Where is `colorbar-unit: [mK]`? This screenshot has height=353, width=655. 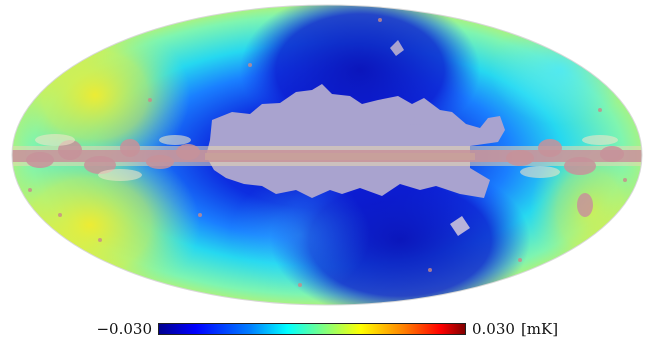
colorbar-unit: [mK] is located at coordinates (539, 329).